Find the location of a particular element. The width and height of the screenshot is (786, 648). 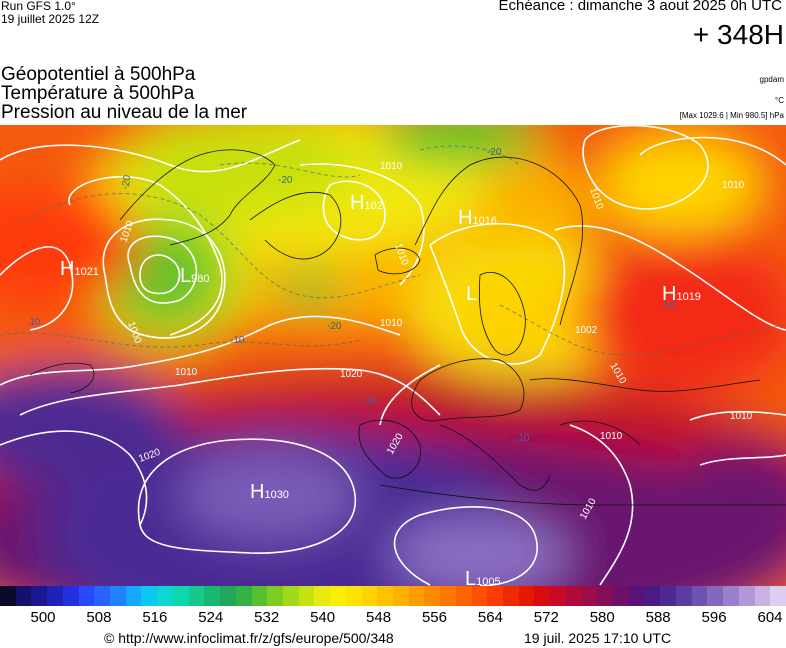

title-temperature: Température à 500hPa is located at coordinates (98, 93).